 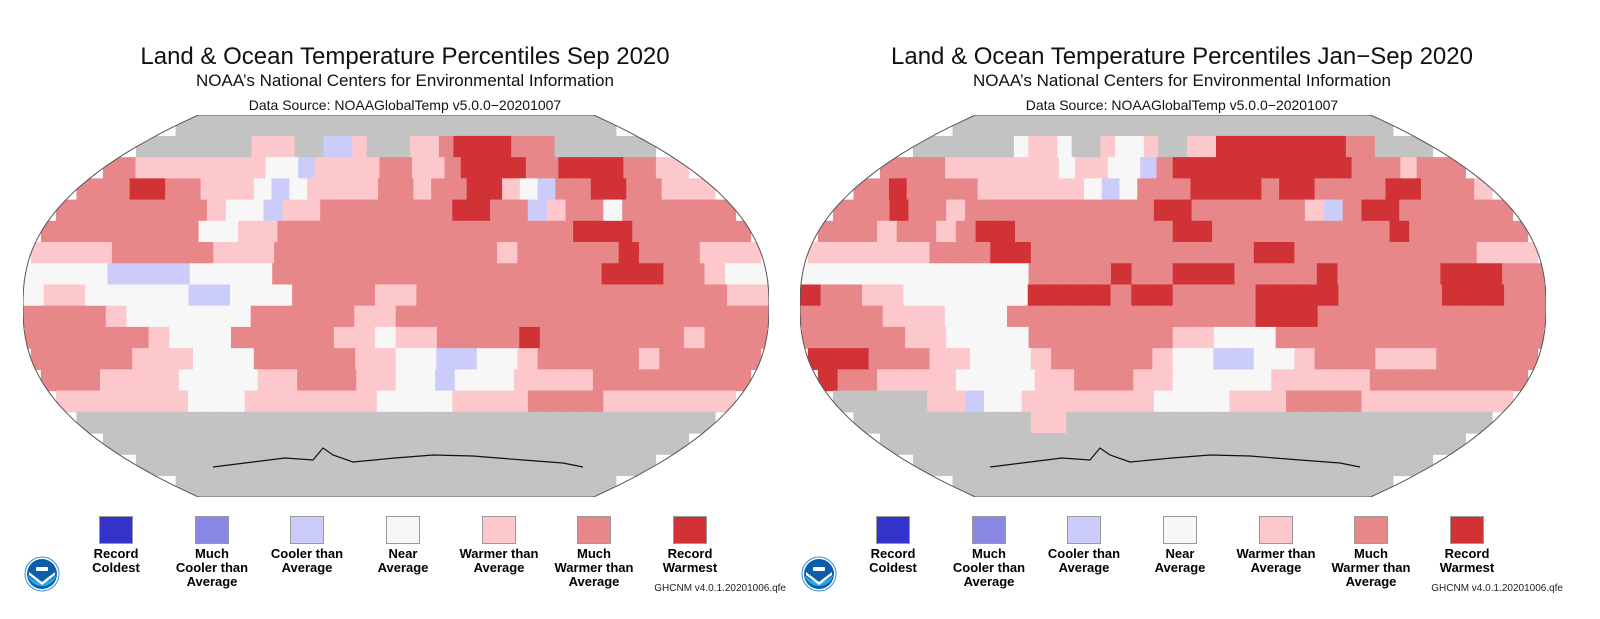 I want to click on legend-item: Cooler than Average, so click(x=1084, y=545).